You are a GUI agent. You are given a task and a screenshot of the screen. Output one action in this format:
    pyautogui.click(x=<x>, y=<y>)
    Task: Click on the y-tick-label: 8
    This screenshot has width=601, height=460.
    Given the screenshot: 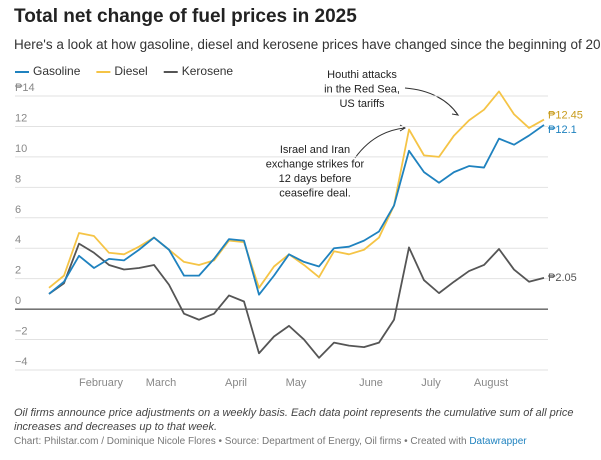 What is the action you would take?
    pyautogui.click(x=18, y=179)
    